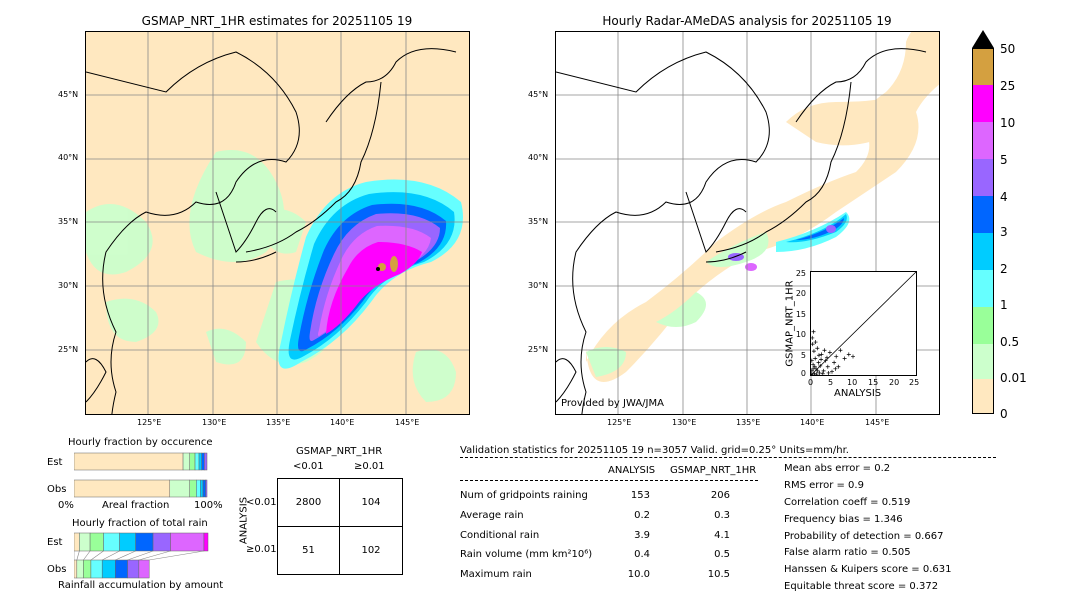 The width and height of the screenshot is (1080, 612). I want to click on scatter-inset, so click(863, 324).